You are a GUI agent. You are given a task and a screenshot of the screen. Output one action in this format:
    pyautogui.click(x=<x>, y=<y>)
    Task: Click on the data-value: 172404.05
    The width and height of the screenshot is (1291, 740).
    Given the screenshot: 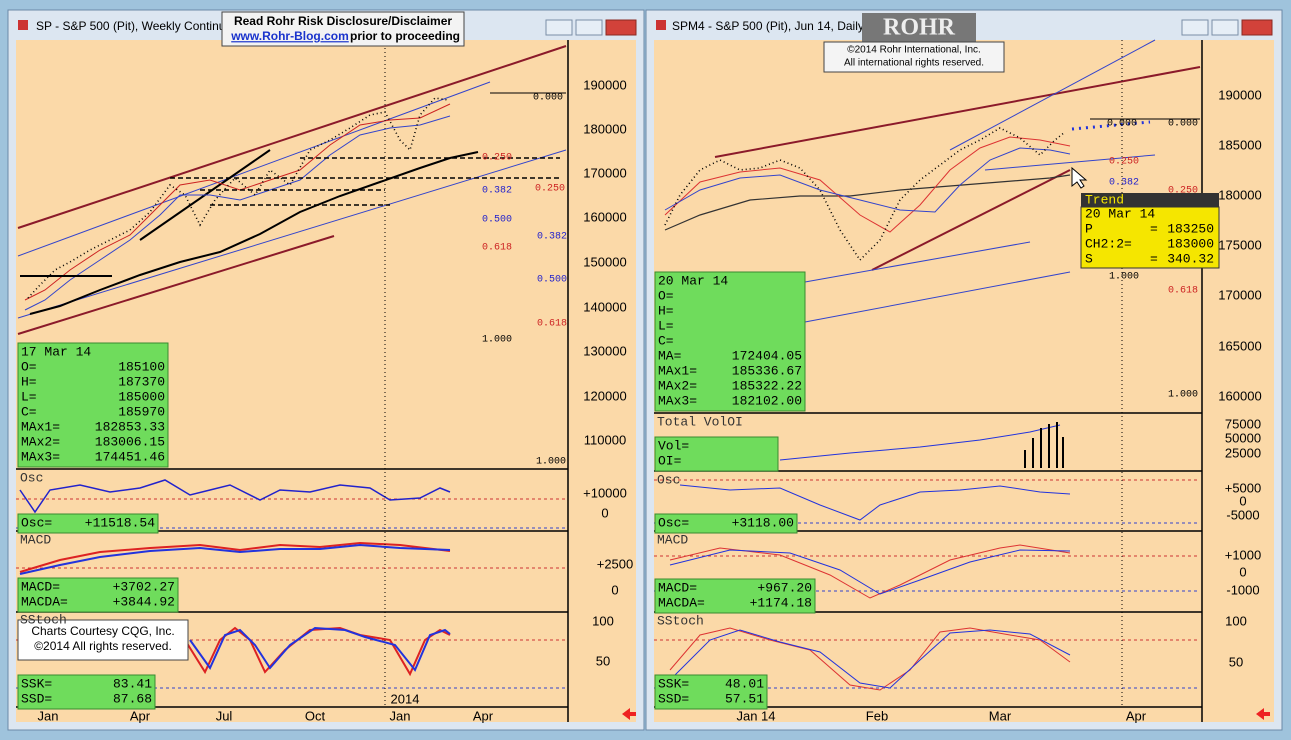 What is the action you would take?
    pyautogui.click(x=767, y=355)
    